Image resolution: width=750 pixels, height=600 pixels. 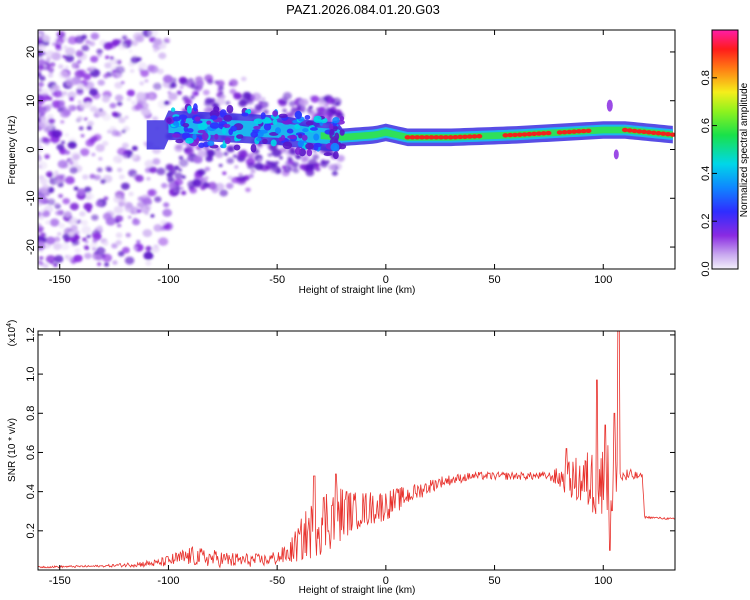 I want to click on snr-y-multiplier-text: (x104), so click(x=12, y=333).